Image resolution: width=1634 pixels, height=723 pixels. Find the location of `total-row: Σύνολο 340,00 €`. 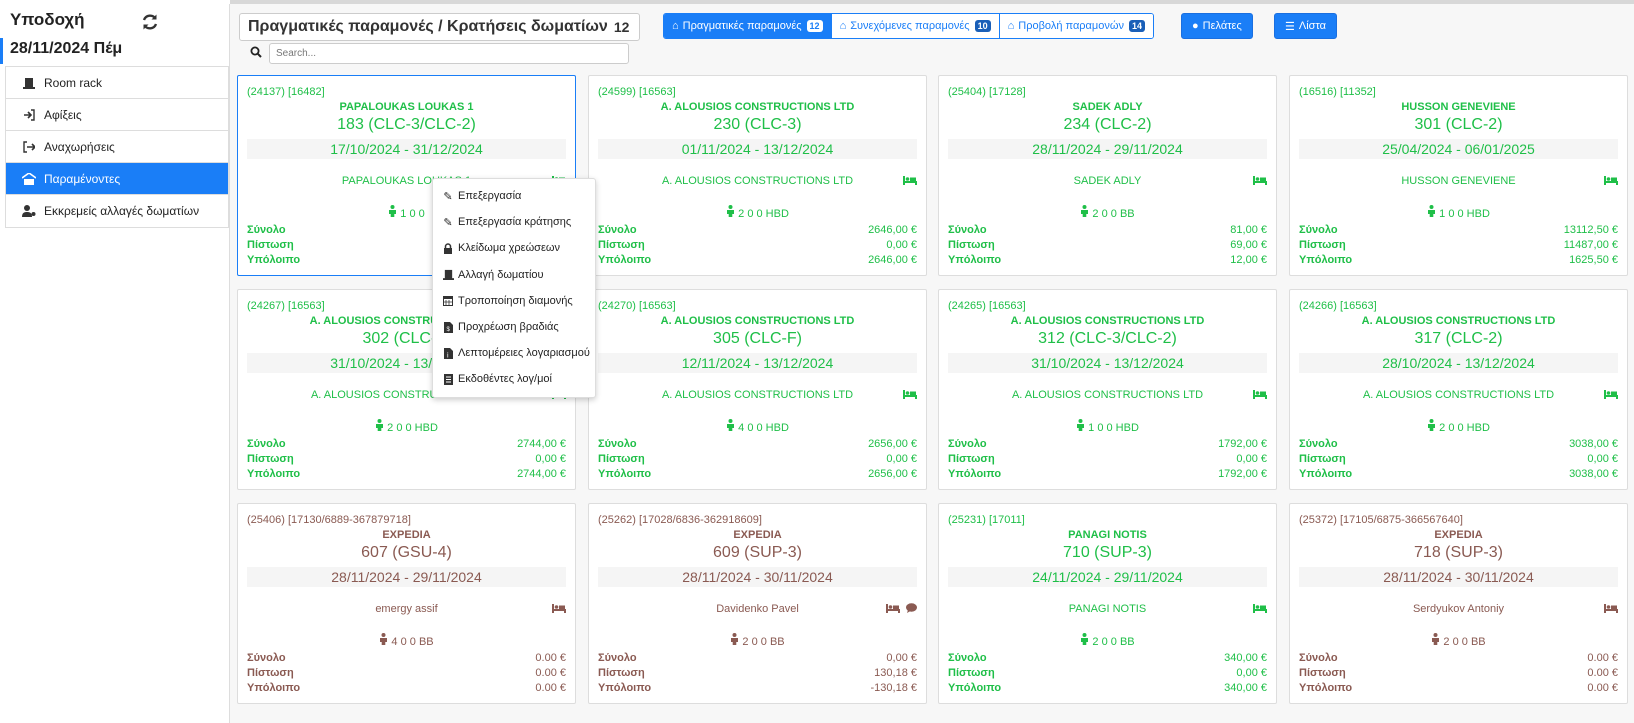

total-row: Σύνολο 340,00 € is located at coordinates (1107, 658).